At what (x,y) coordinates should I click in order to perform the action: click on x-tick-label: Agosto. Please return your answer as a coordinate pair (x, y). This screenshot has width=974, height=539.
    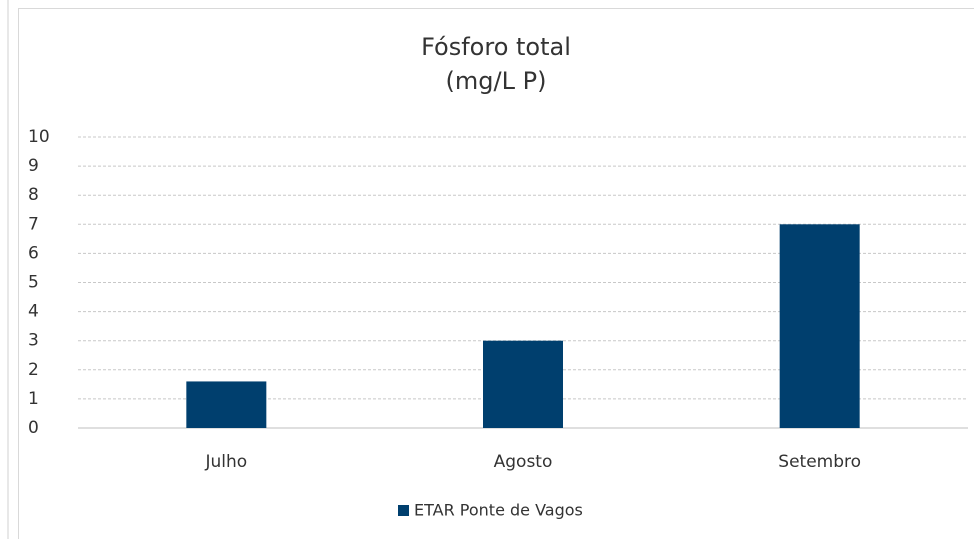
    Looking at the image, I should click on (523, 462).